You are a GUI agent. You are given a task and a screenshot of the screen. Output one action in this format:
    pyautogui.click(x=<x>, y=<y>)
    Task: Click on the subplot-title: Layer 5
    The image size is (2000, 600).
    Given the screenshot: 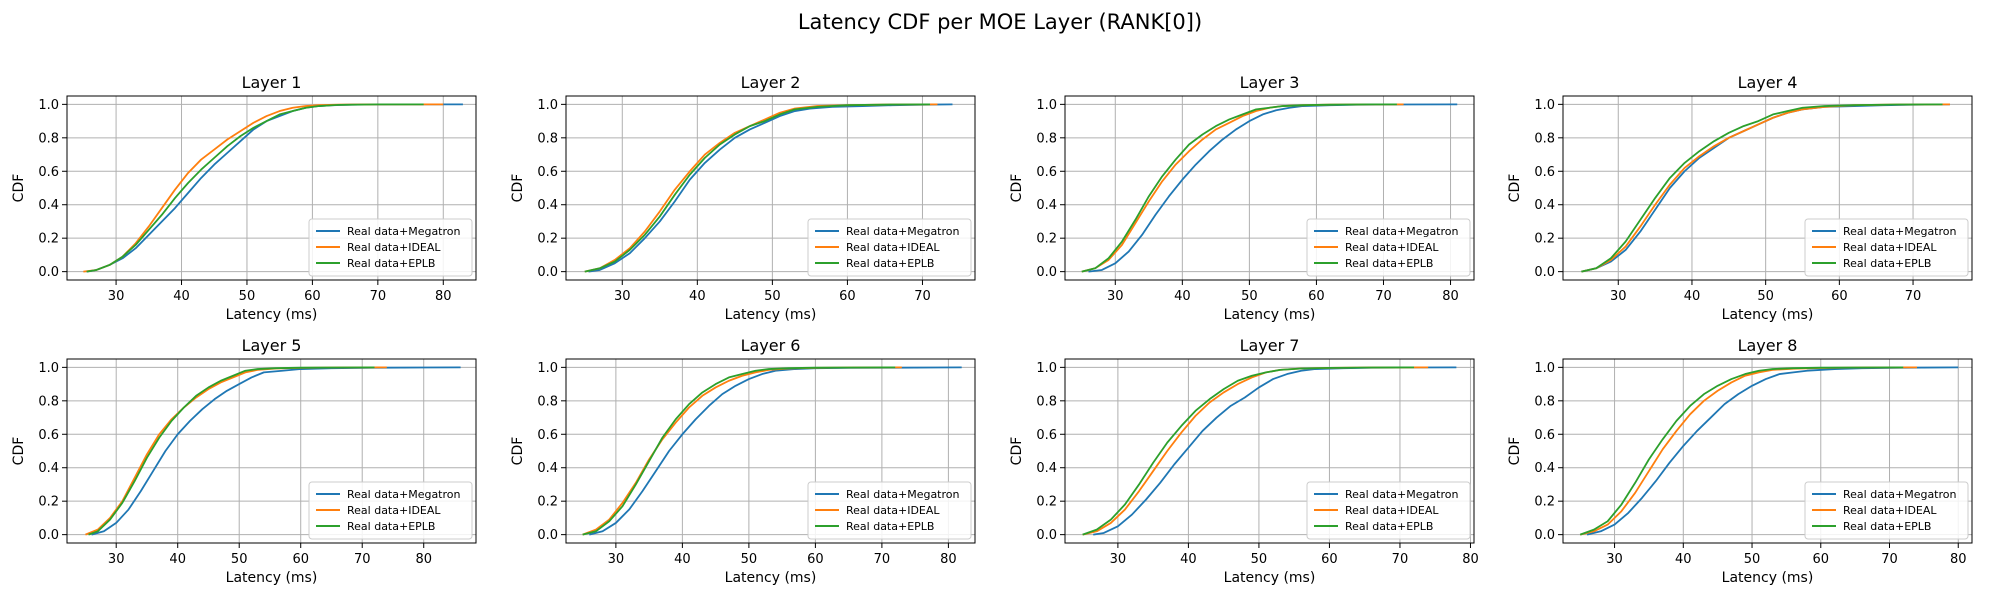 What is the action you would take?
    pyautogui.click(x=272, y=345)
    